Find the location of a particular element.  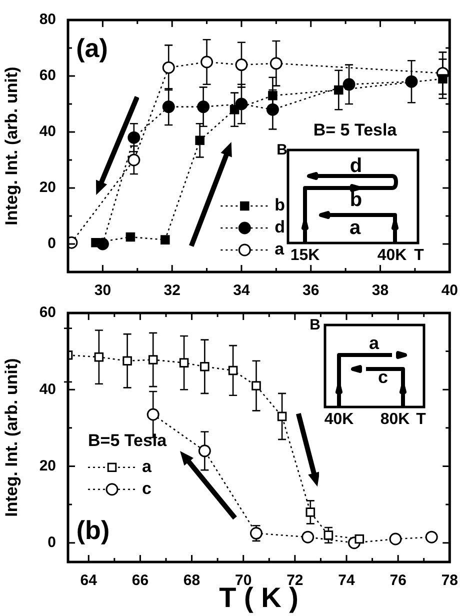

annotation: c is located at coordinates (383, 377).